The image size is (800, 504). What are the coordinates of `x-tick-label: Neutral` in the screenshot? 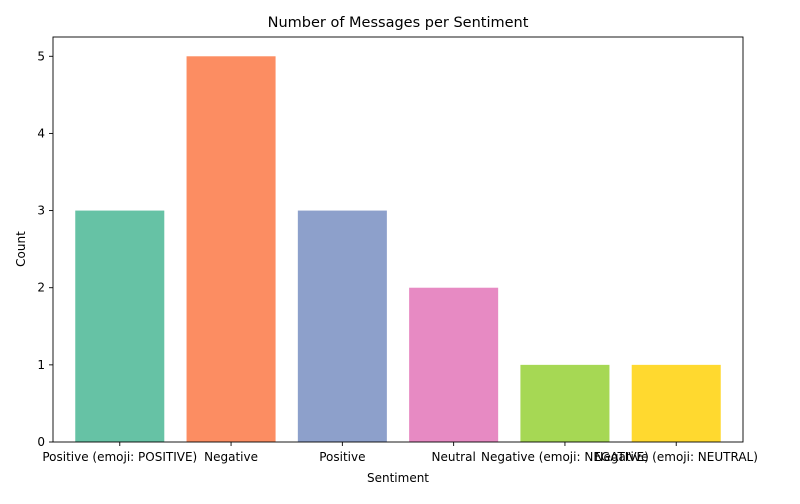 It's located at (453, 457).